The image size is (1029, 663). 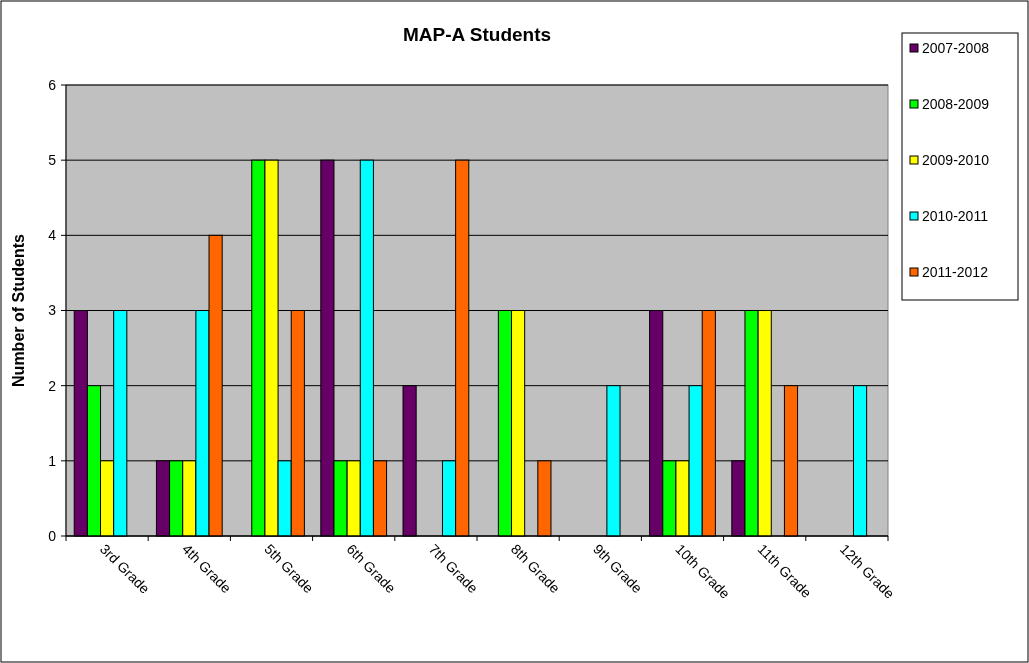 What do you see at coordinates (18, 310) in the screenshot?
I see `y-axis-title: Number of Students` at bounding box center [18, 310].